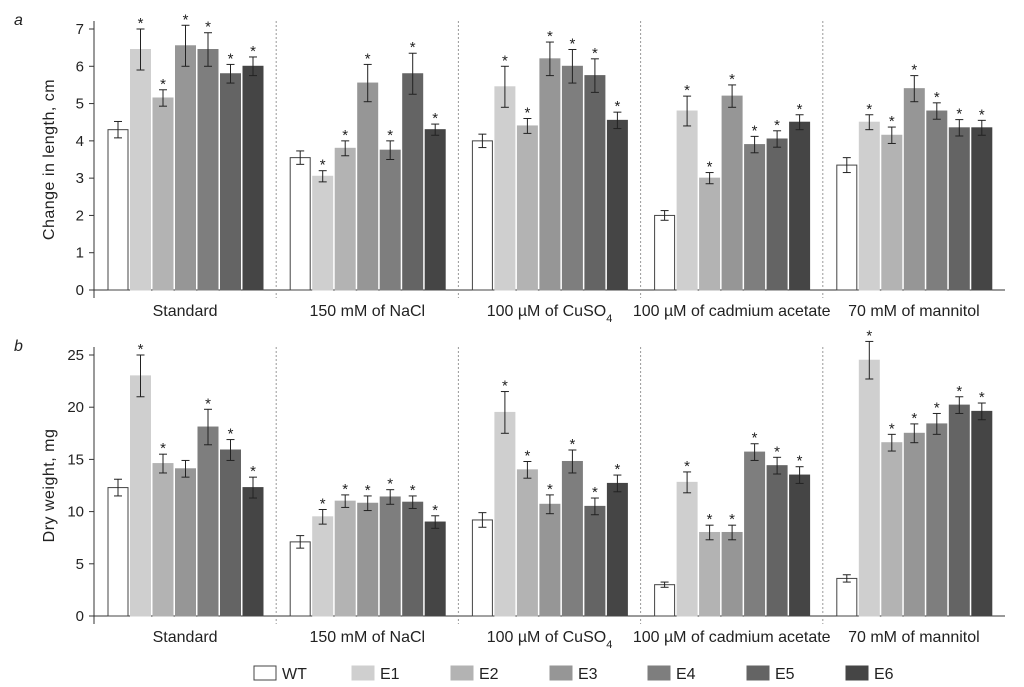 The height and width of the screenshot is (687, 1024). Describe the element at coordinates (75, 355) in the screenshot. I see `y-tick-label: 25` at that location.